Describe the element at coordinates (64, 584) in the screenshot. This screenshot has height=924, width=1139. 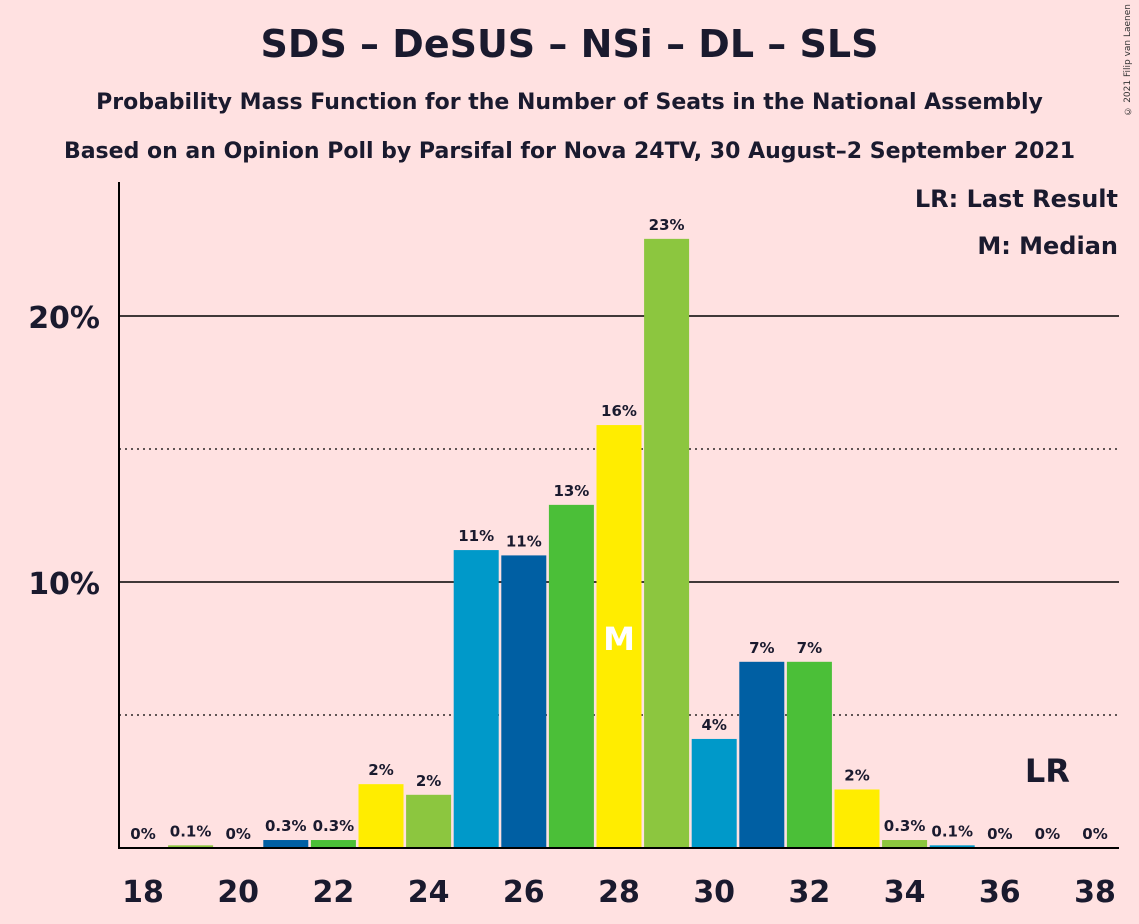
I see `y-tick-label: 10%` at that location.